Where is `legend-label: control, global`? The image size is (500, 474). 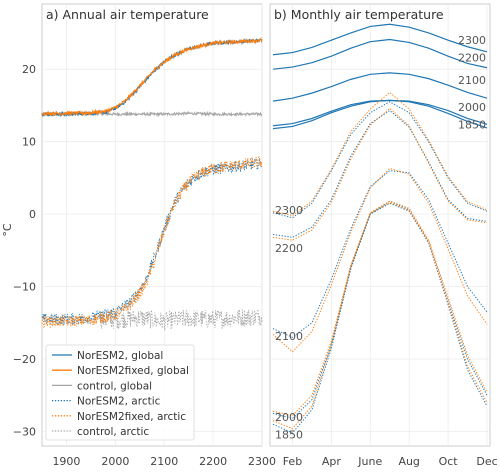 legend-label: control, global is located at coordinates (114, 386).